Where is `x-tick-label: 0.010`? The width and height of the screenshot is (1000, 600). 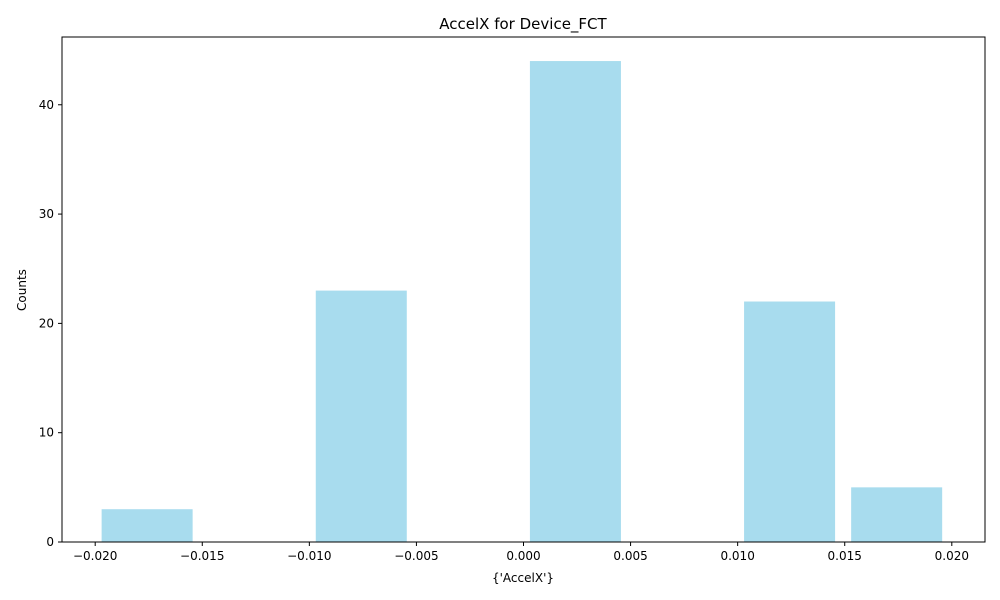
x-tick-label: 0.010 is located at coordinates (737, 556).